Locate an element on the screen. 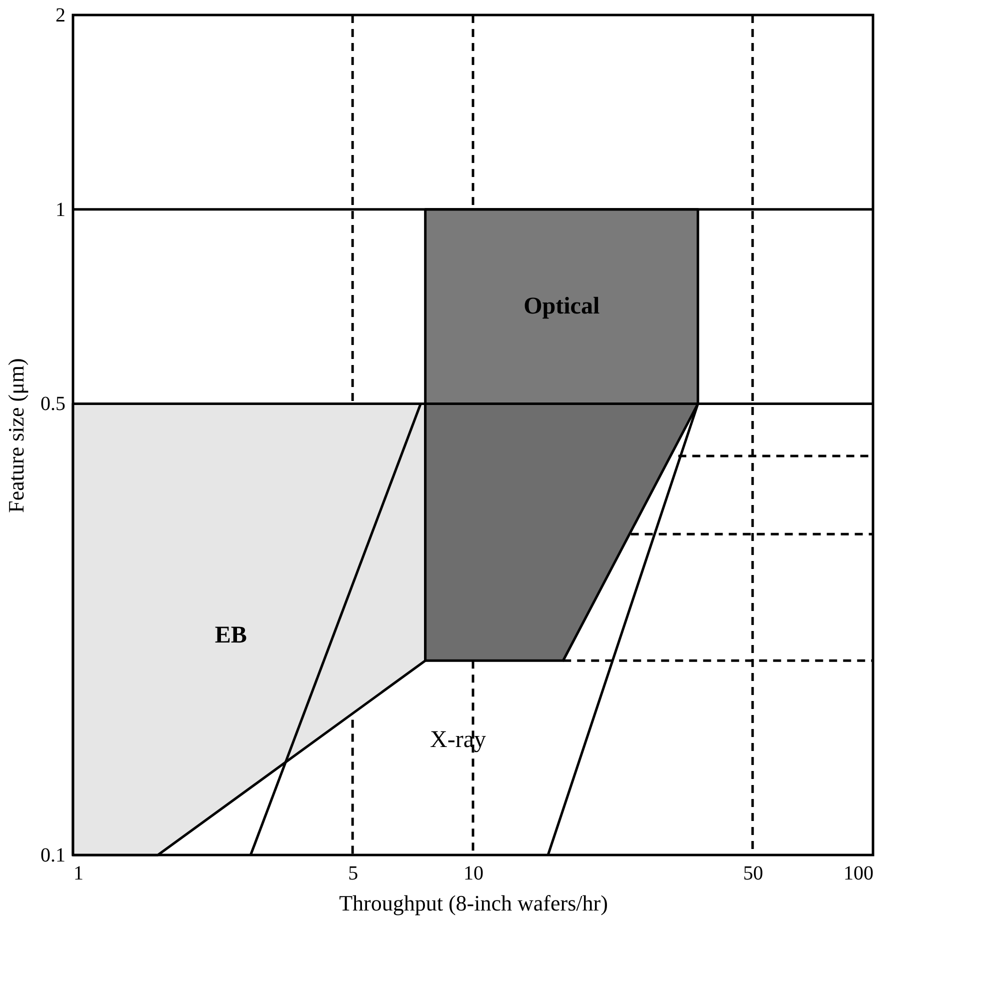 The height and width of the screenshot is (992, 999). x-tick-label: 10 is located at coordinates (474, 873).